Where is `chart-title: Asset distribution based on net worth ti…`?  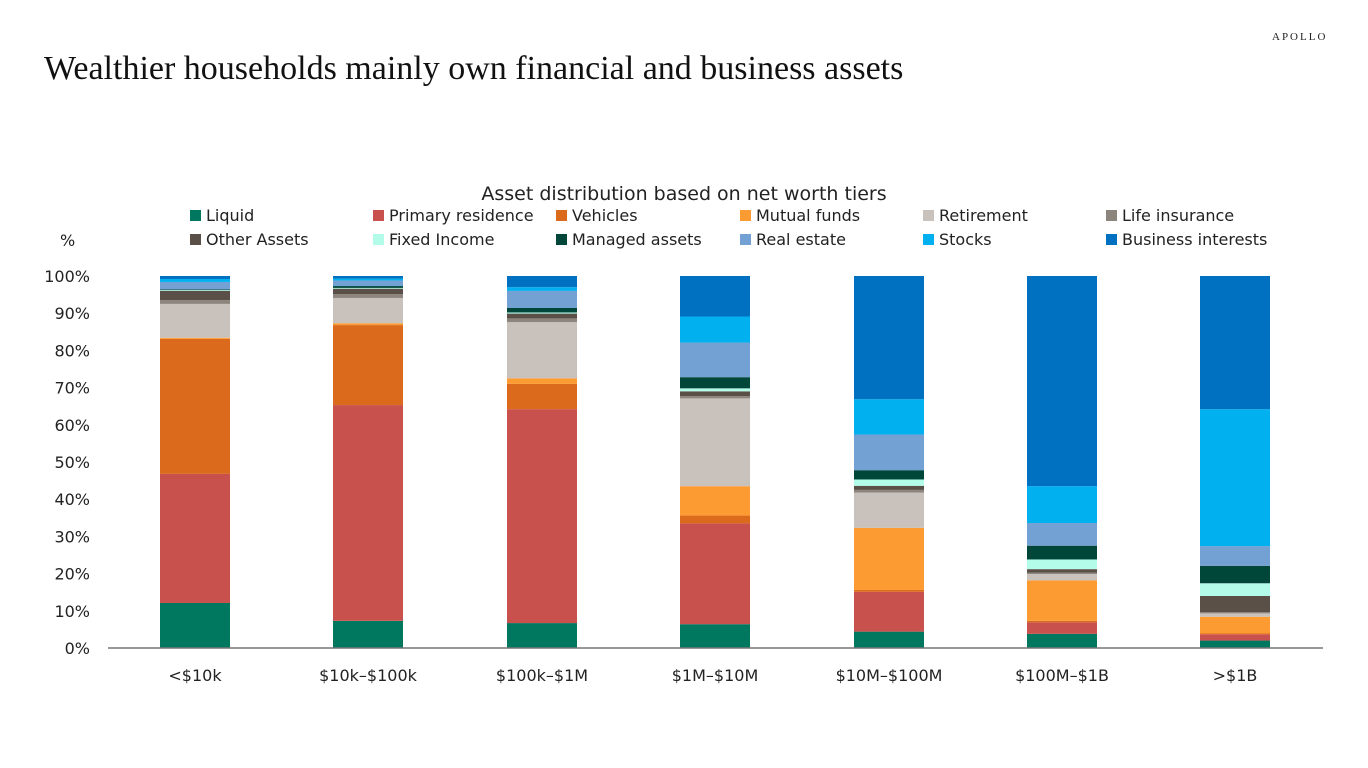
chart-title: Asset distribution based on net worth ti… is located at coordinates (683, 194).